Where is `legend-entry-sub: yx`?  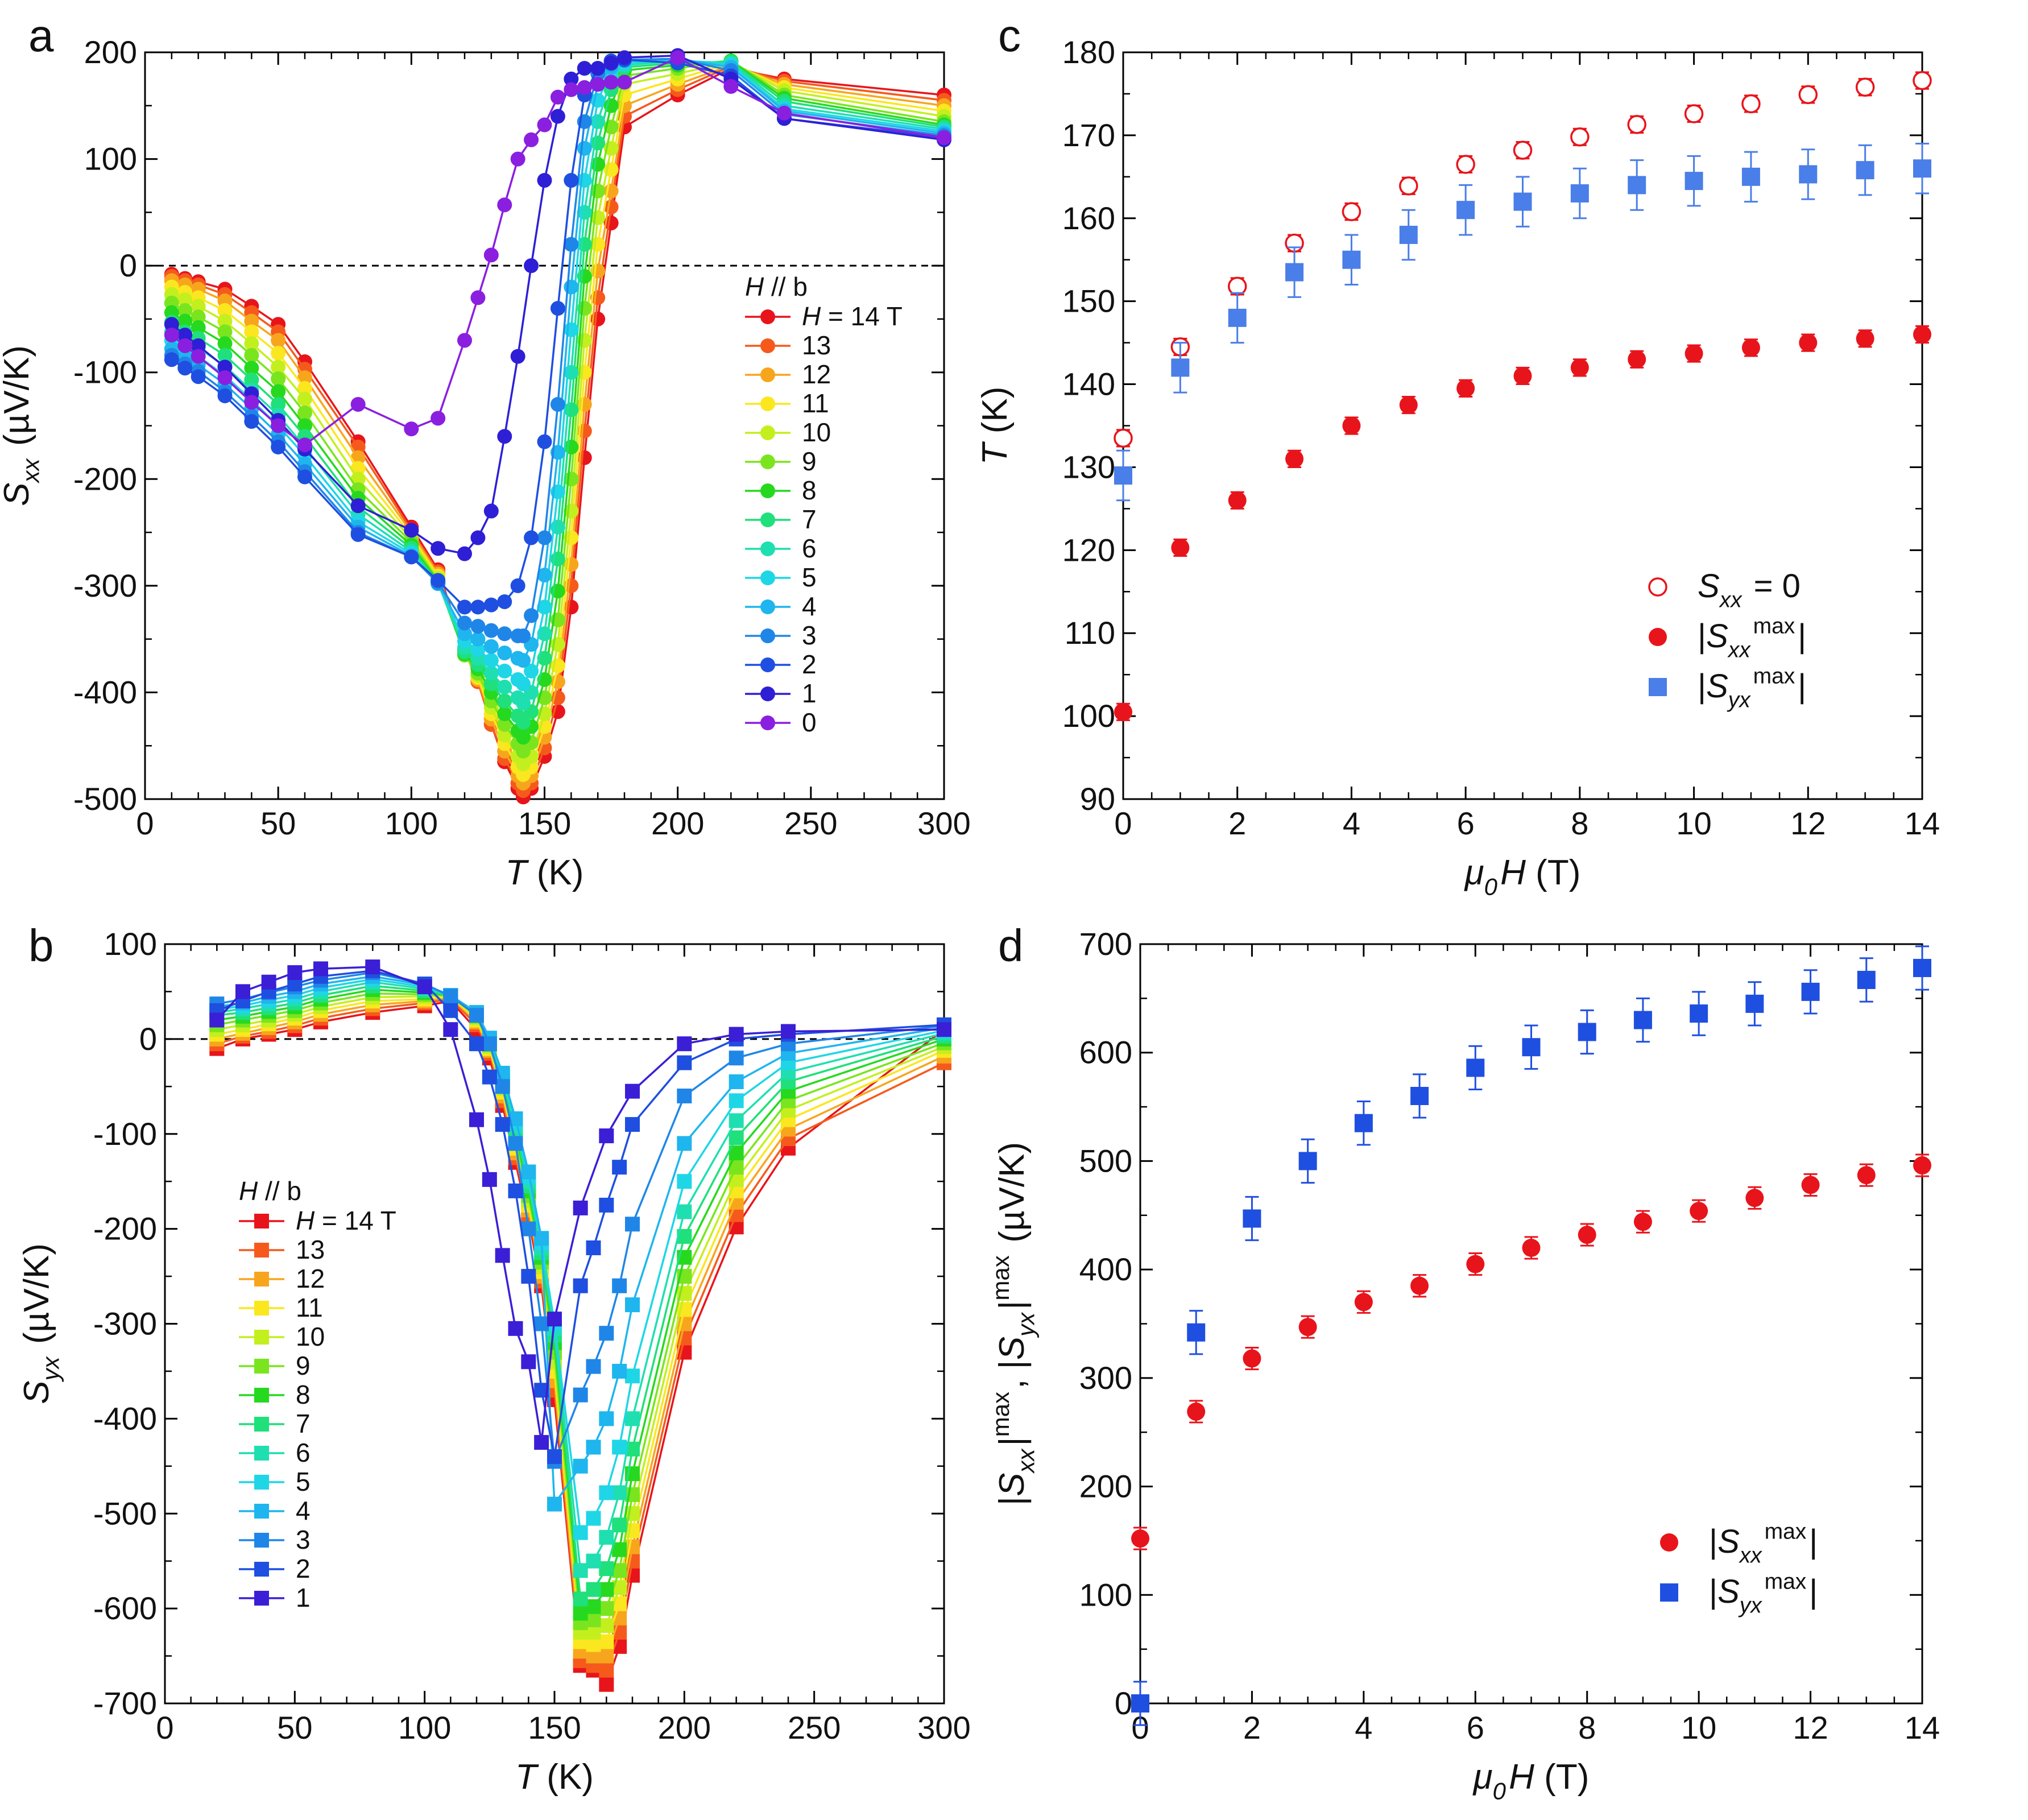 legend-entry-sub: yx is located at coordinates (1750, 1605).